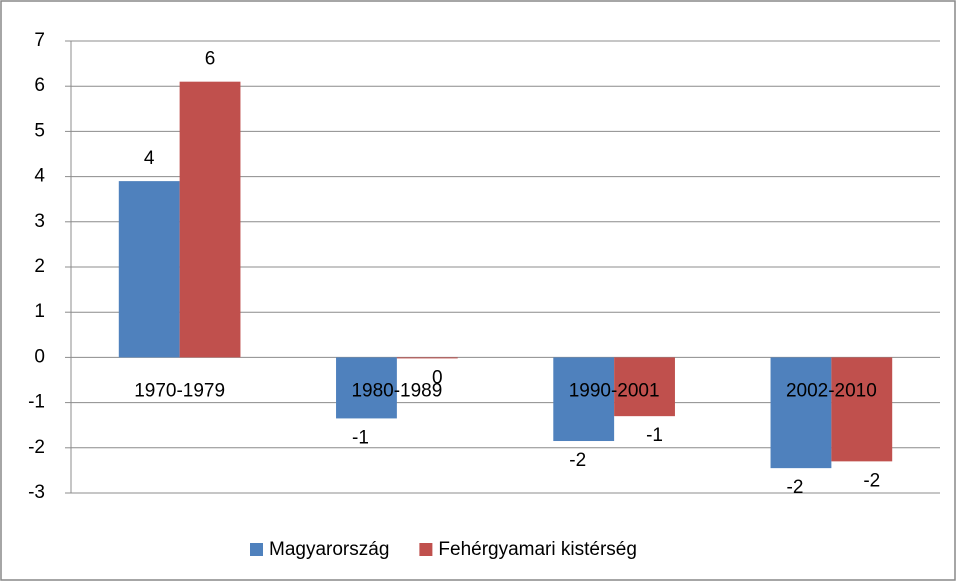 This screenshot has width=956, height=581. What do you see at coordinates (39, 311) in the screenshot?
I see `y-tick-label: 1` at bounding box center [39, 311].